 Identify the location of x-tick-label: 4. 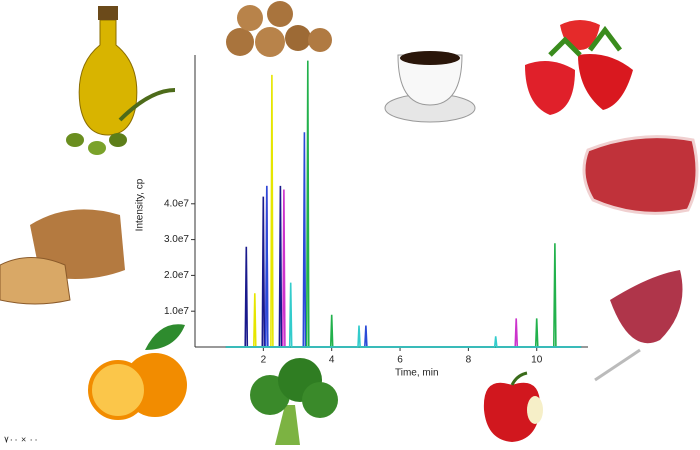
(332, 360).